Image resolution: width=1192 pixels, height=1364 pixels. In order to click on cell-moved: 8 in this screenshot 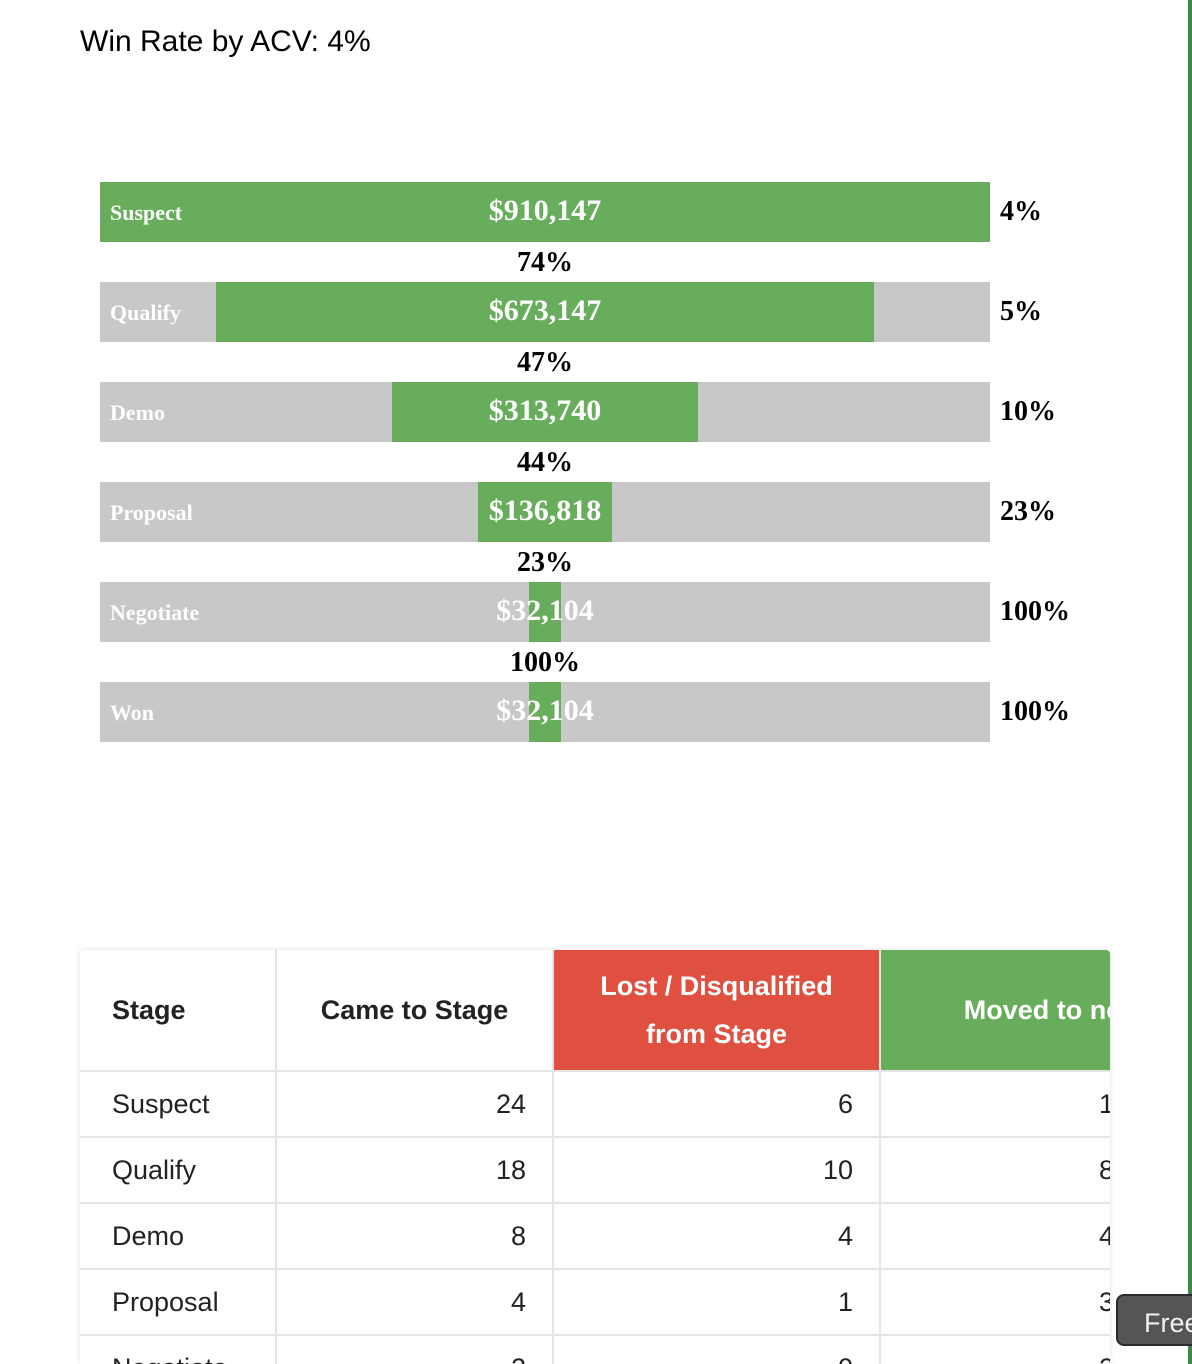, I will do `click(995, 1170)`.